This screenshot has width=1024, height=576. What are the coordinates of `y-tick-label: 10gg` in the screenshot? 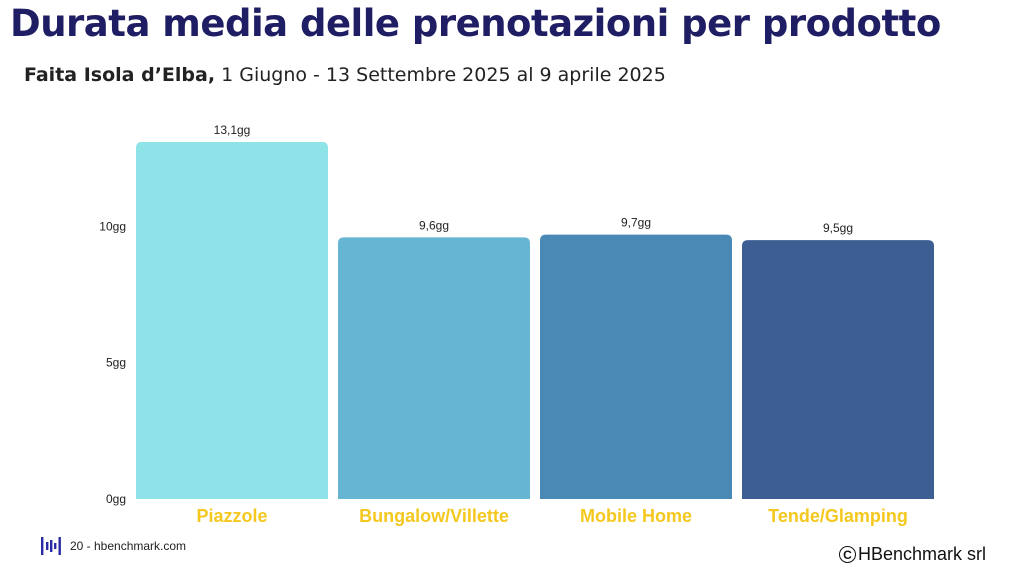 It's located at (112, 226).